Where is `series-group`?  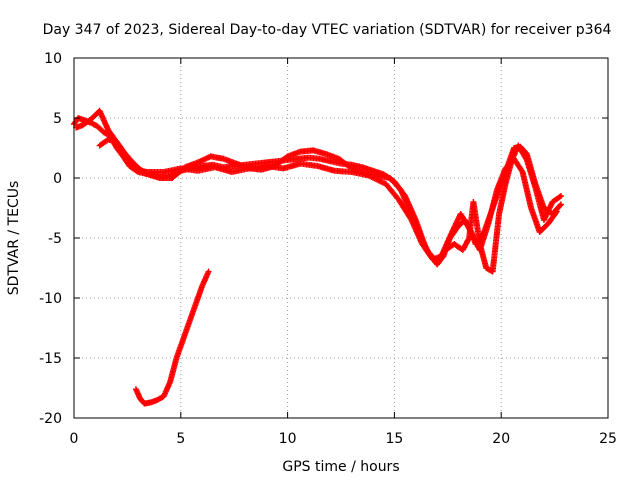 series-group is located at coordinates (172, 337).